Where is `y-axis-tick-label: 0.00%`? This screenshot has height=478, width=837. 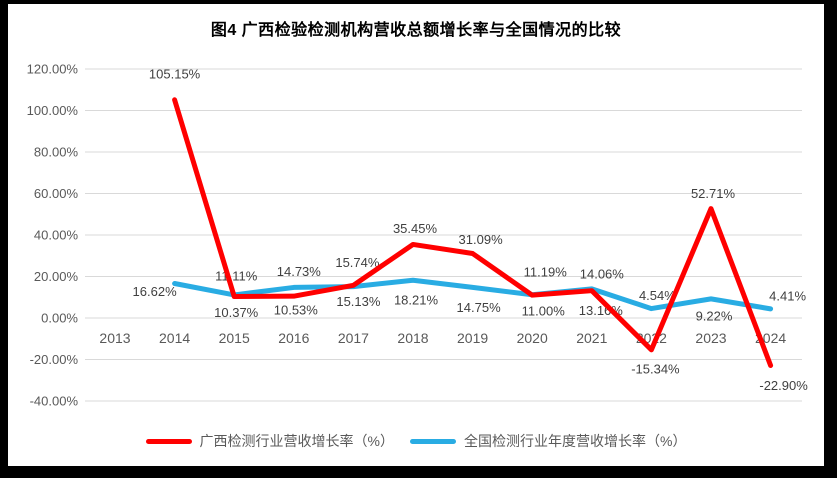
y-axis-tick-label: 0.00% is located at coordinates (59, 318).